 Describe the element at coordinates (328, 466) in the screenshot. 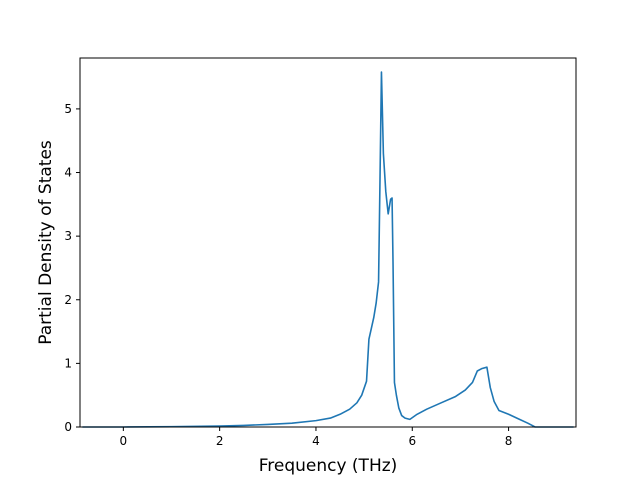

I see `x-axis-label: Frequency (THz)` at that location.